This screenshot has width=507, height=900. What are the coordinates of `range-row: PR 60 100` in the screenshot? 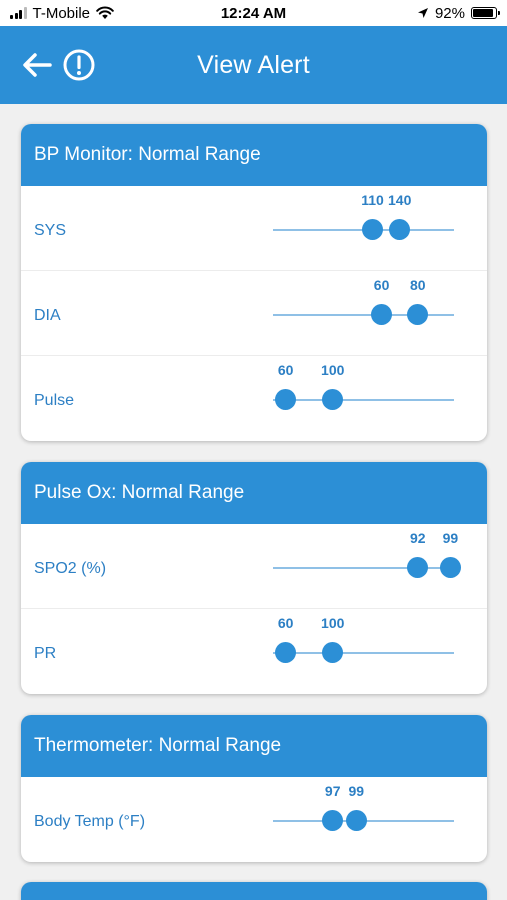 It's located at (254, 651).